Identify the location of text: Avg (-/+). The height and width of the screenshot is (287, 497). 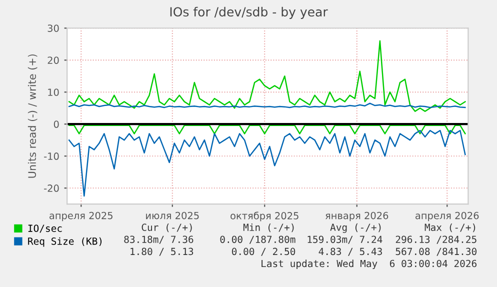
(355, 228).